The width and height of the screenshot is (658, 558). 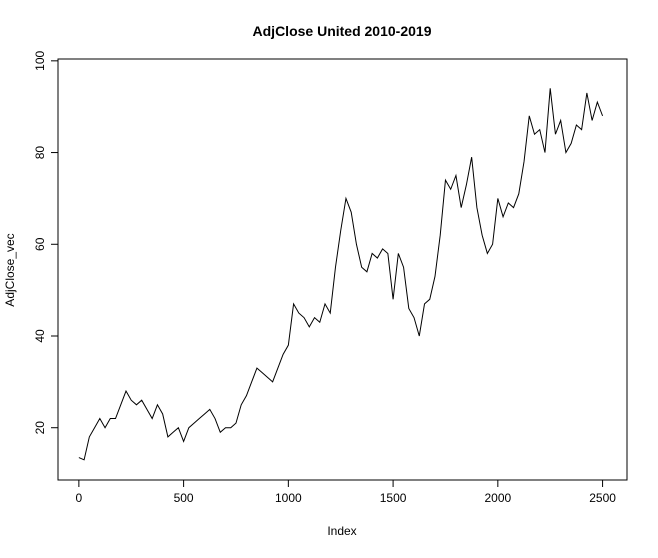 I want to click on y-tick-label: 100, so click(x=40, y=61).